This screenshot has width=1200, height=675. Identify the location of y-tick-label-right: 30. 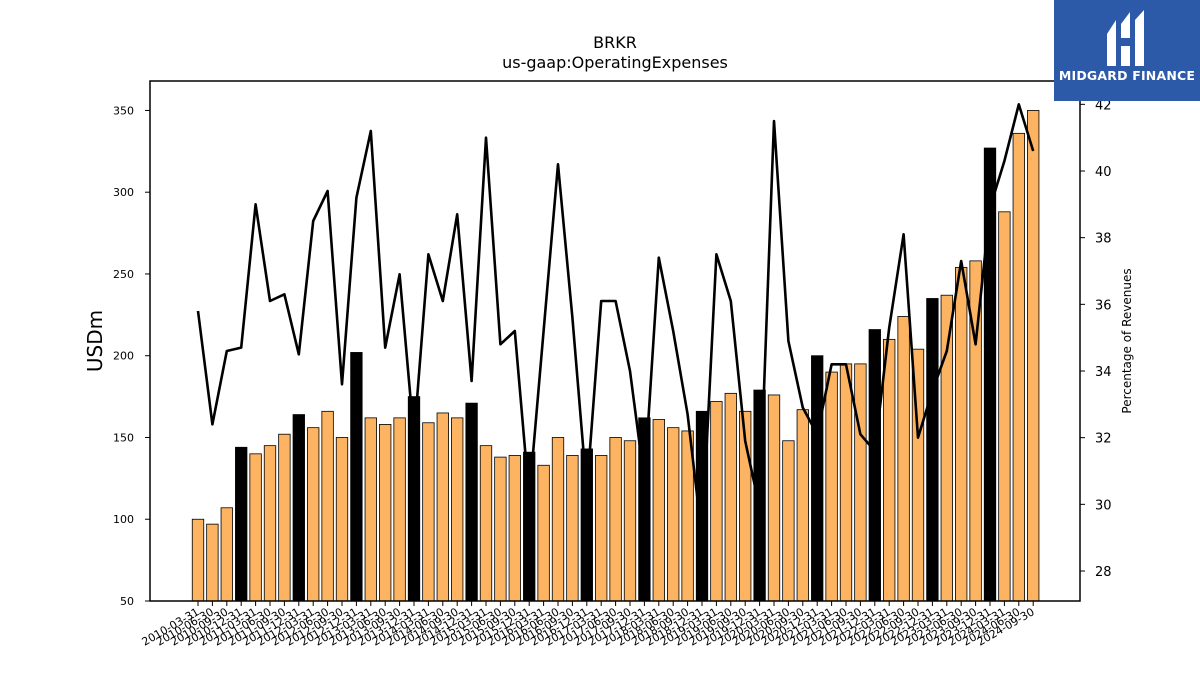
(1103, 505).